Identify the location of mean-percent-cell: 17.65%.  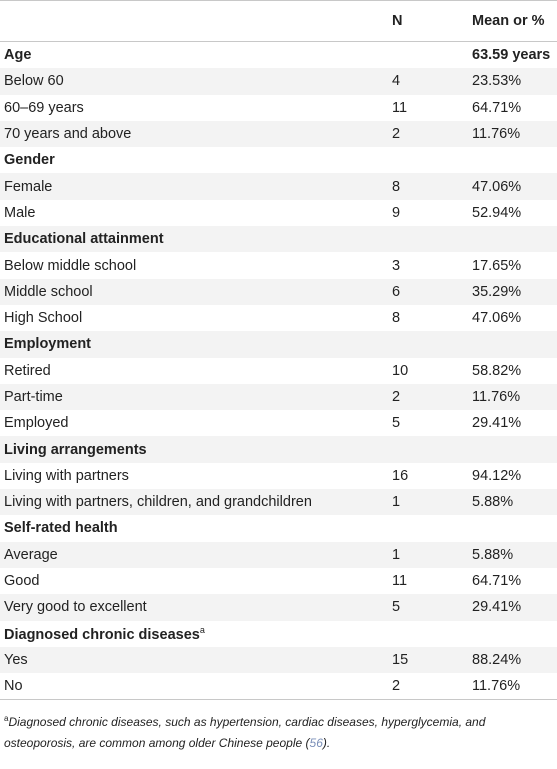
(497, 265).